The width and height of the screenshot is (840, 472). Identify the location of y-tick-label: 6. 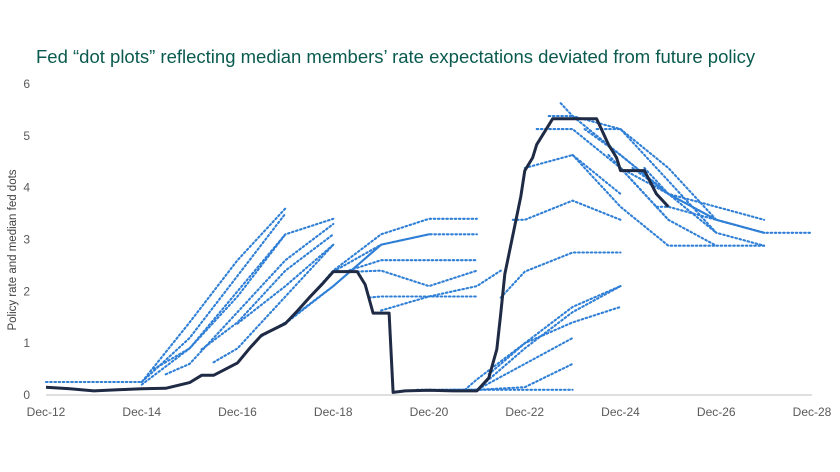
(26, 84).